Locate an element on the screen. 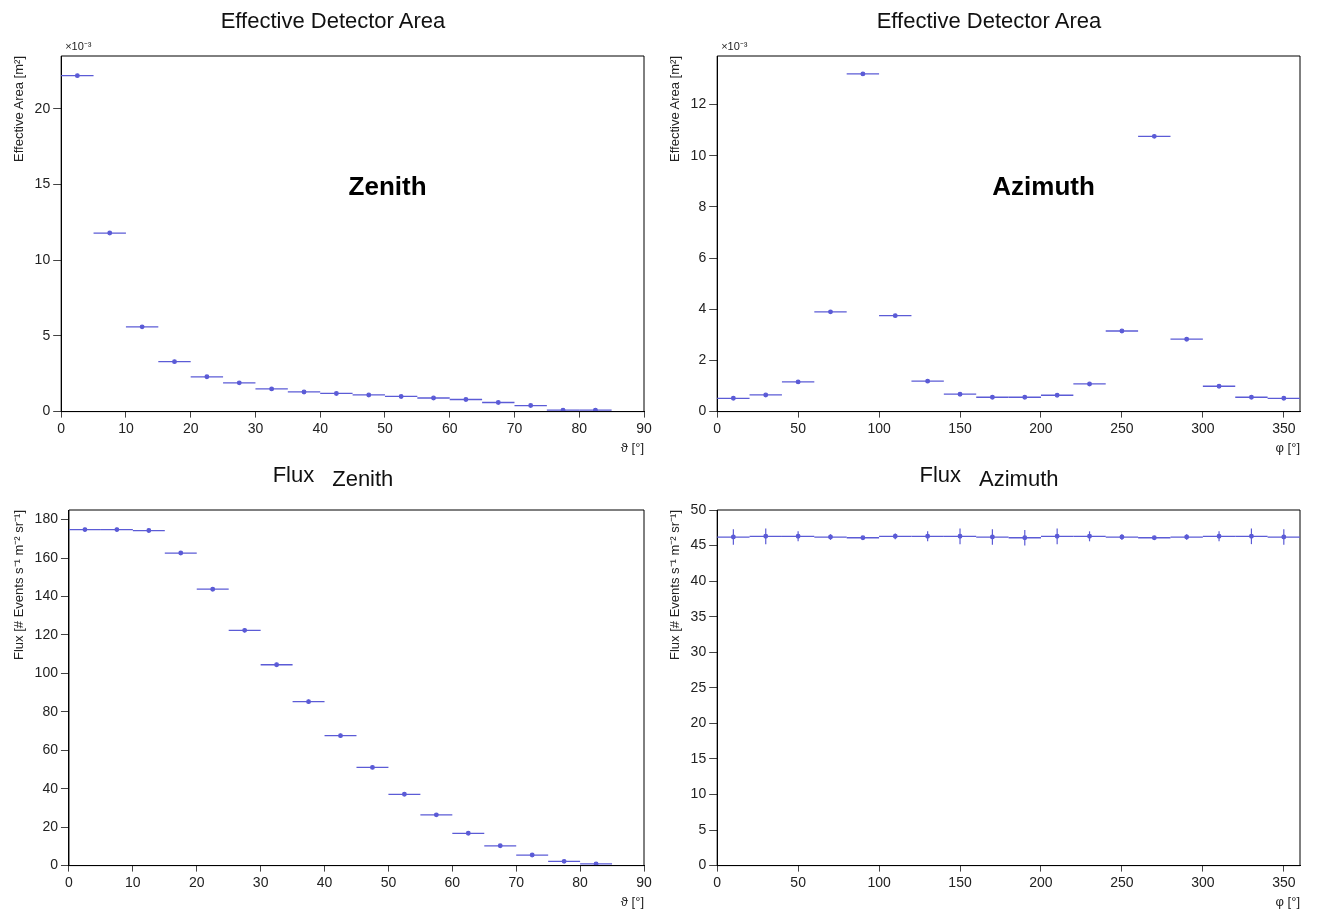  y-tick-label: 60 is located at coordinates (50, 749).